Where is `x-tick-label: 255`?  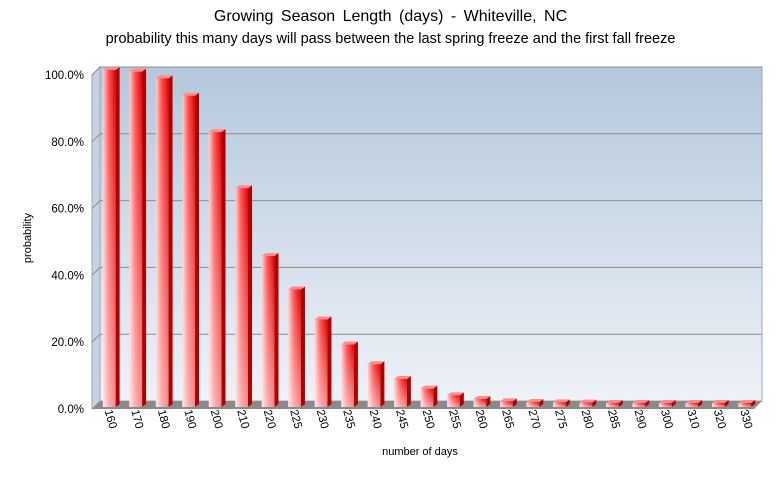 x-tick-label: 255 is located at coordinates (454, 419).